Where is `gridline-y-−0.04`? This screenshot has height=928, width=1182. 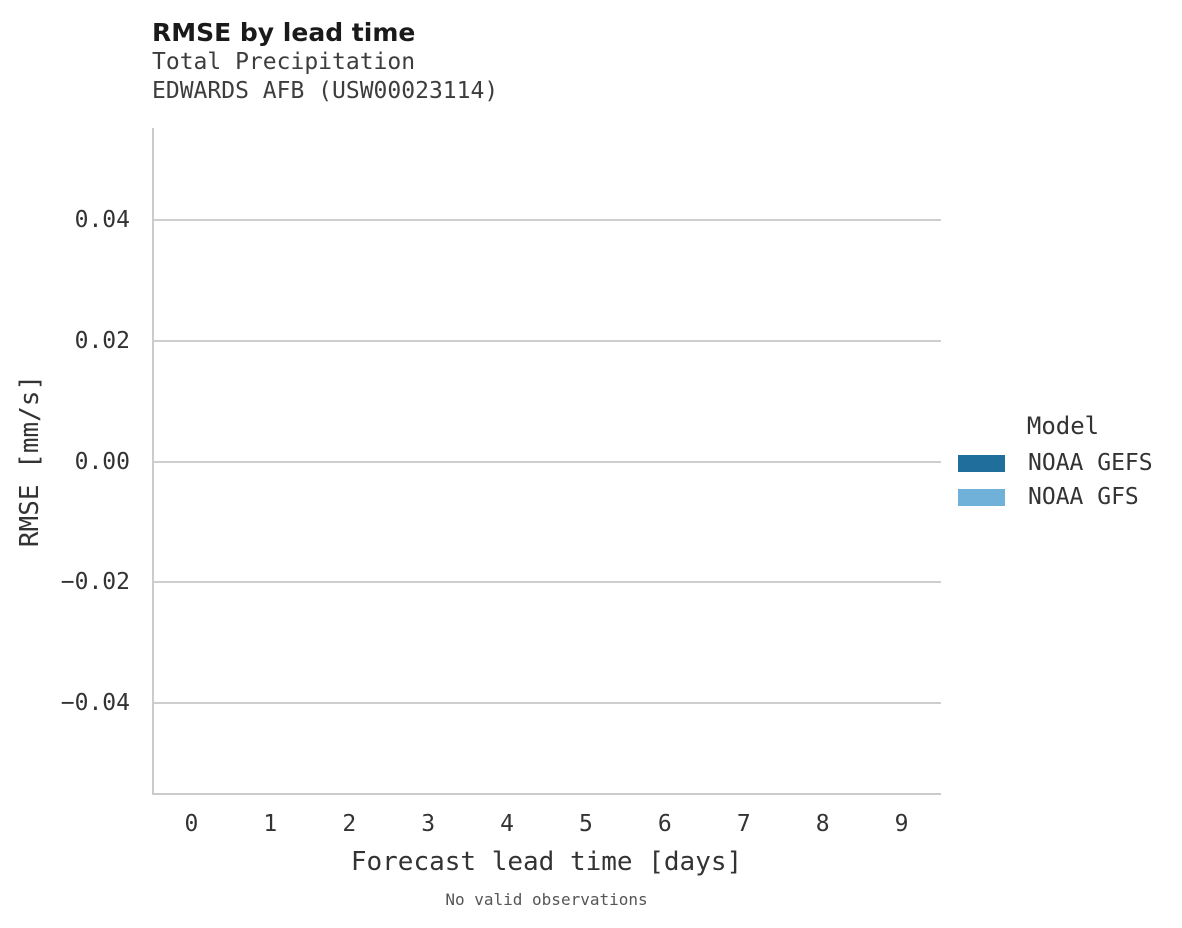 gridline-y-−0.04 is located at coordinates (547, 703).